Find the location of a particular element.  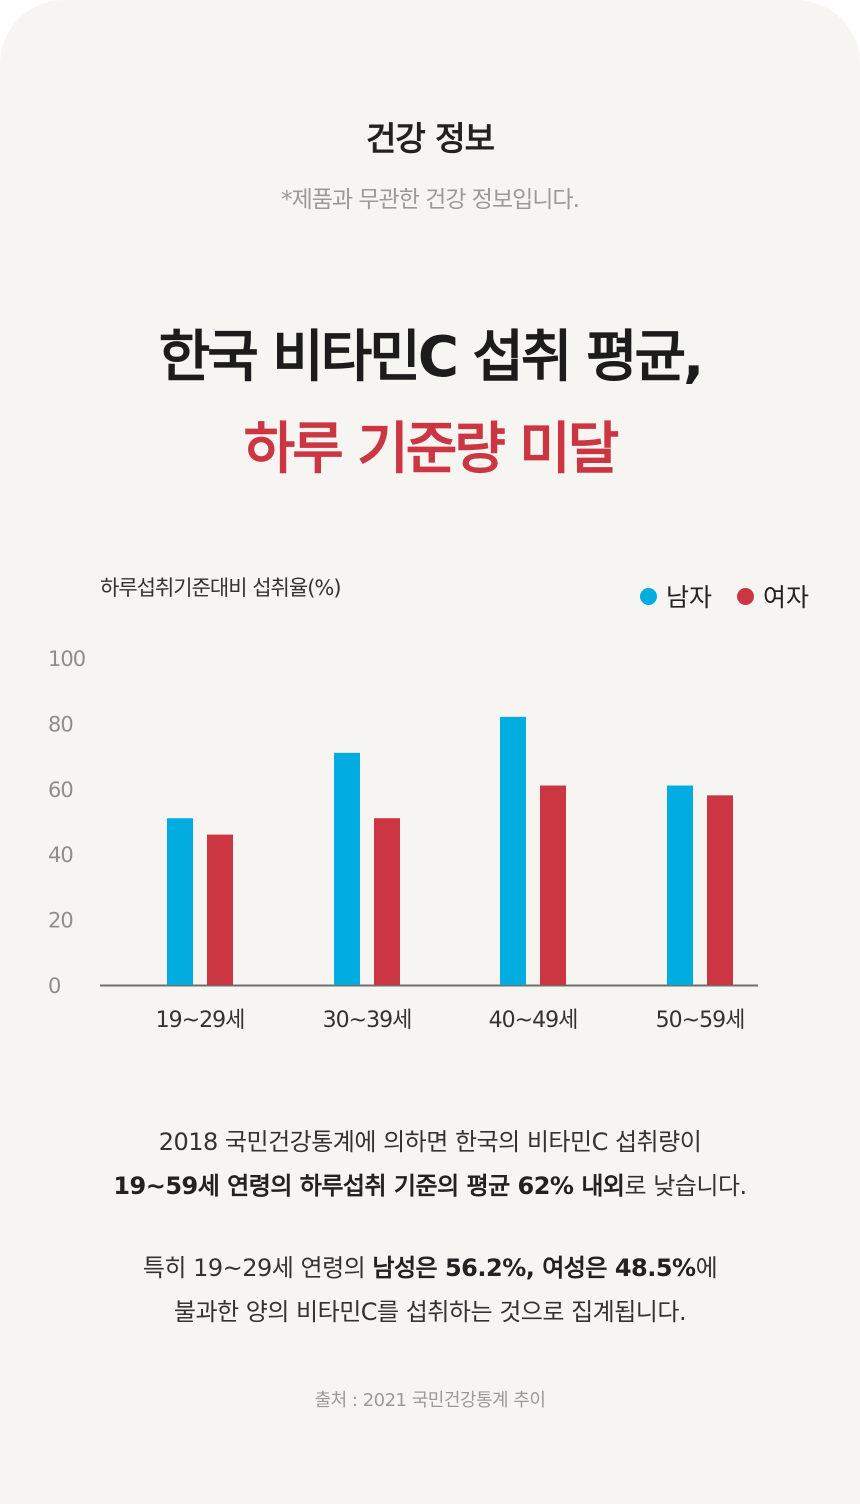

y-tick-label: 40 is located at coordinates (60, 855).